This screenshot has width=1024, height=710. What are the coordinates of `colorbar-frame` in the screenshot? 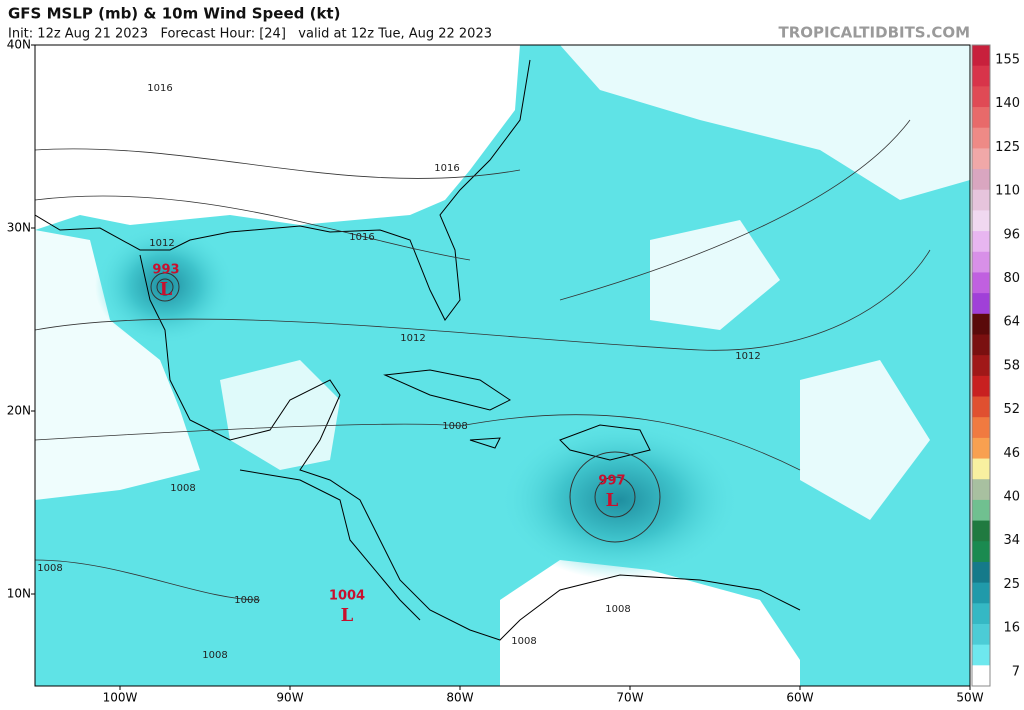 It's located at (981, 365).